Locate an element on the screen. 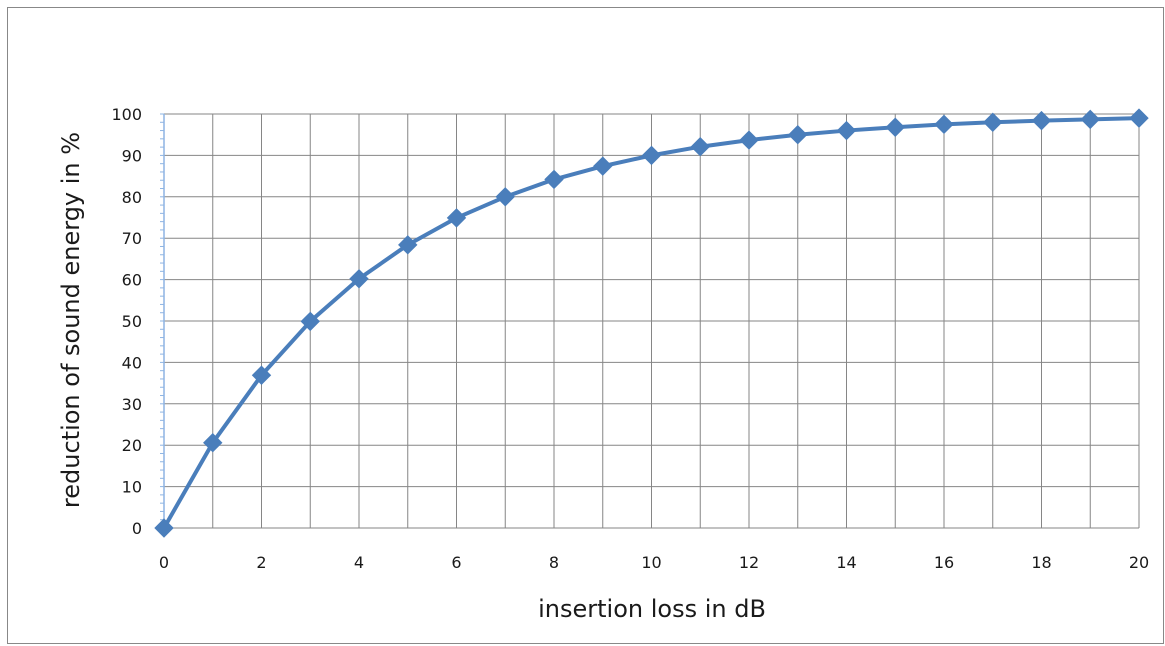  y-tick-label: 40 is located at coordinates (132, 362).